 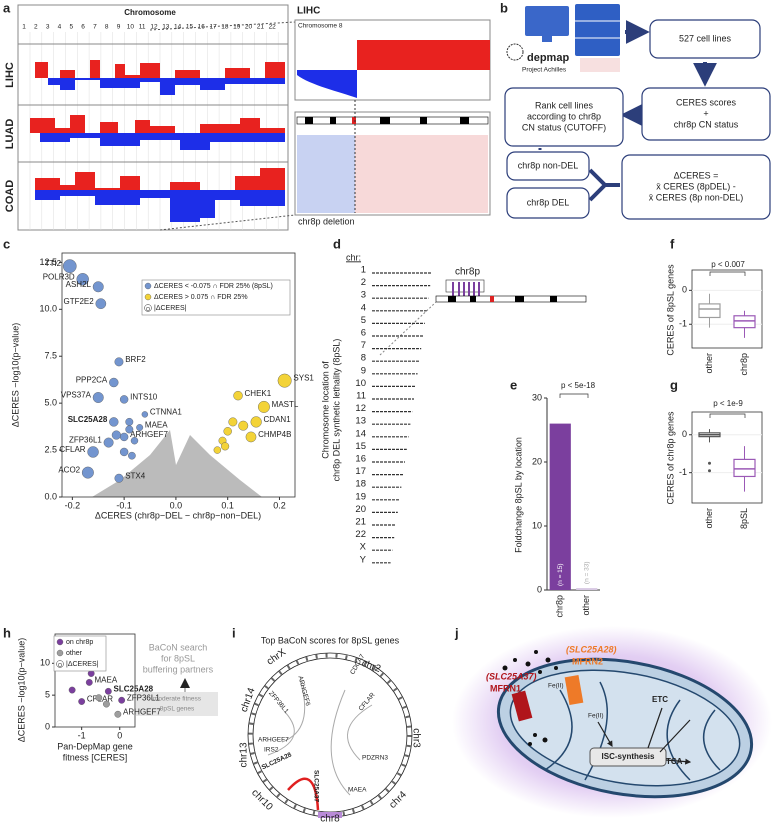 I want to click on node-text: x̄ CERES (8p non-DEL), so click(x=696, y=197).